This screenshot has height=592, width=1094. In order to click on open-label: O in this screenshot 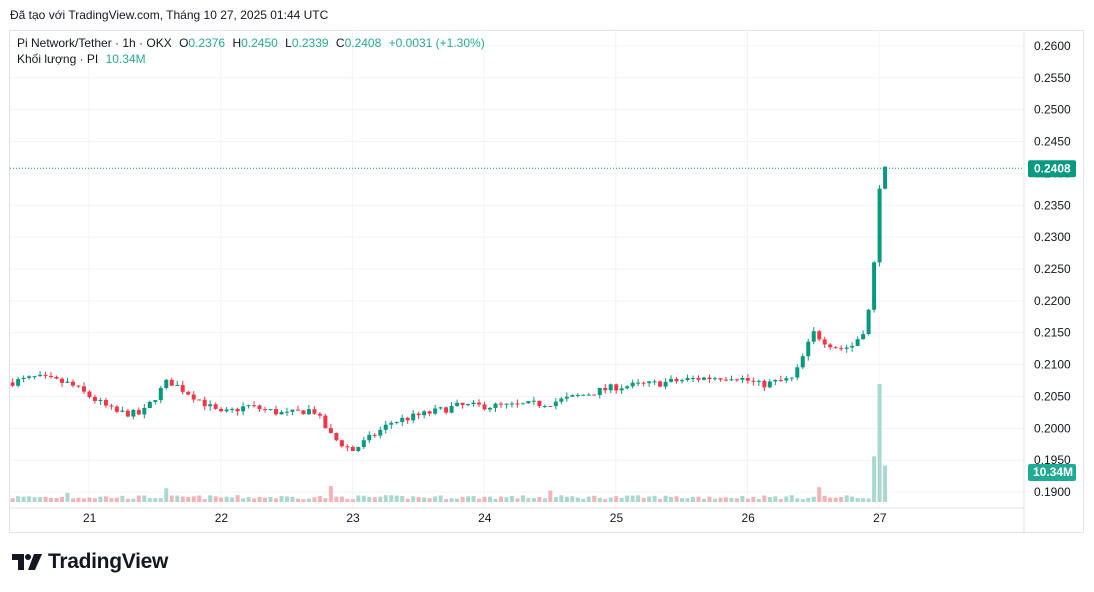, I will do `click(184, 43)`.